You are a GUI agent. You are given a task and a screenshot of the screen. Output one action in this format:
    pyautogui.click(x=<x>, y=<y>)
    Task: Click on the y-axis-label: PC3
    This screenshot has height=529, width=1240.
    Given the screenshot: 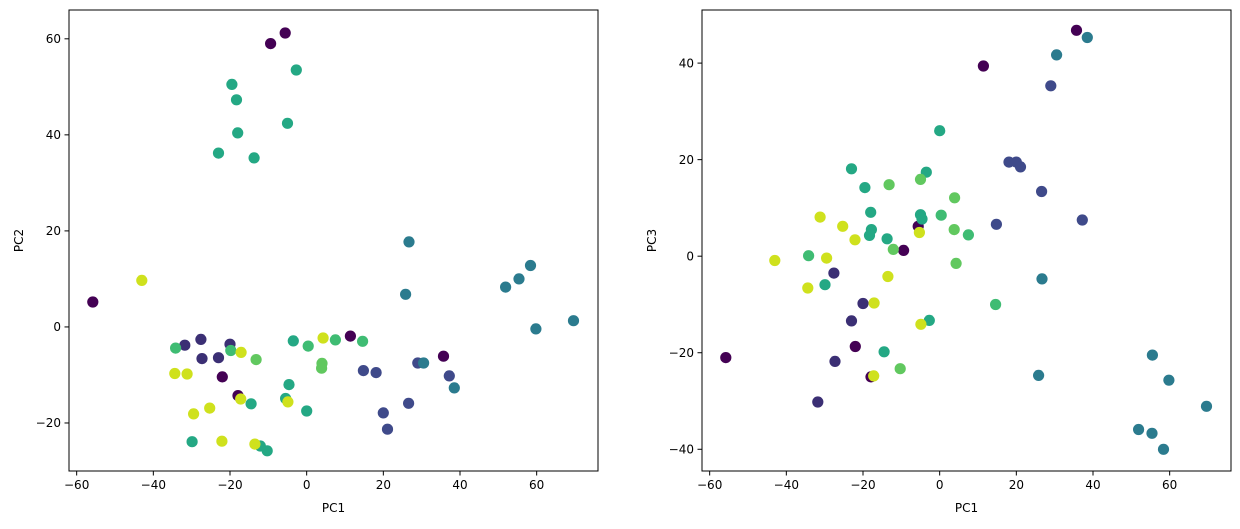 What is the action you would take?
    pyautogui.click(x=652, y=240)
    